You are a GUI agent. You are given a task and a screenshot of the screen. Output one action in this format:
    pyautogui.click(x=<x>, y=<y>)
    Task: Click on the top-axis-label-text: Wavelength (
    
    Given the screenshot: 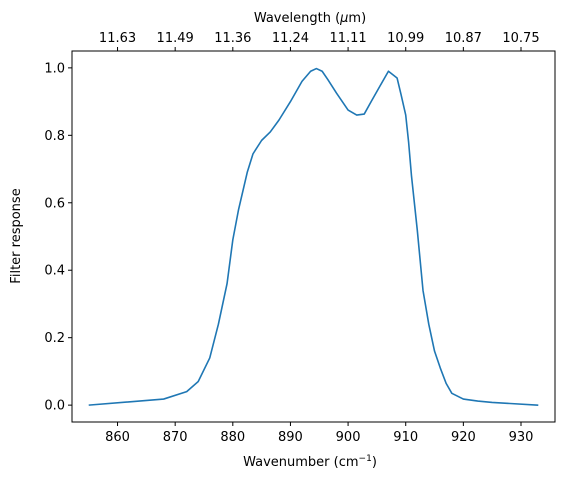 What is the action you would take?
    pyautogui.click(x=297, y=18)
    